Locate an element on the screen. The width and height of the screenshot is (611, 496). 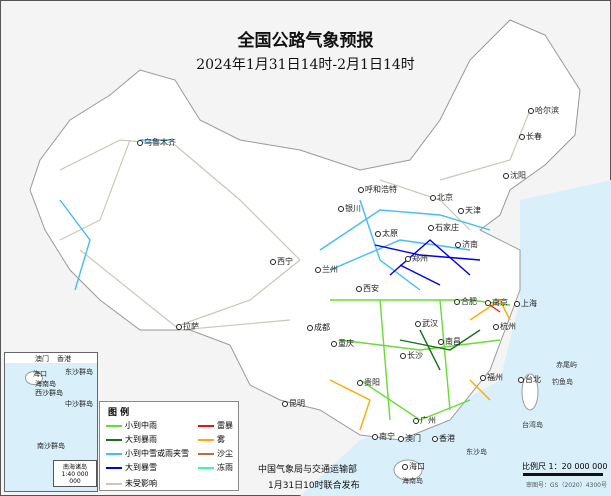
legend-item: 小到中雨 is located at coordinates (131, 425).